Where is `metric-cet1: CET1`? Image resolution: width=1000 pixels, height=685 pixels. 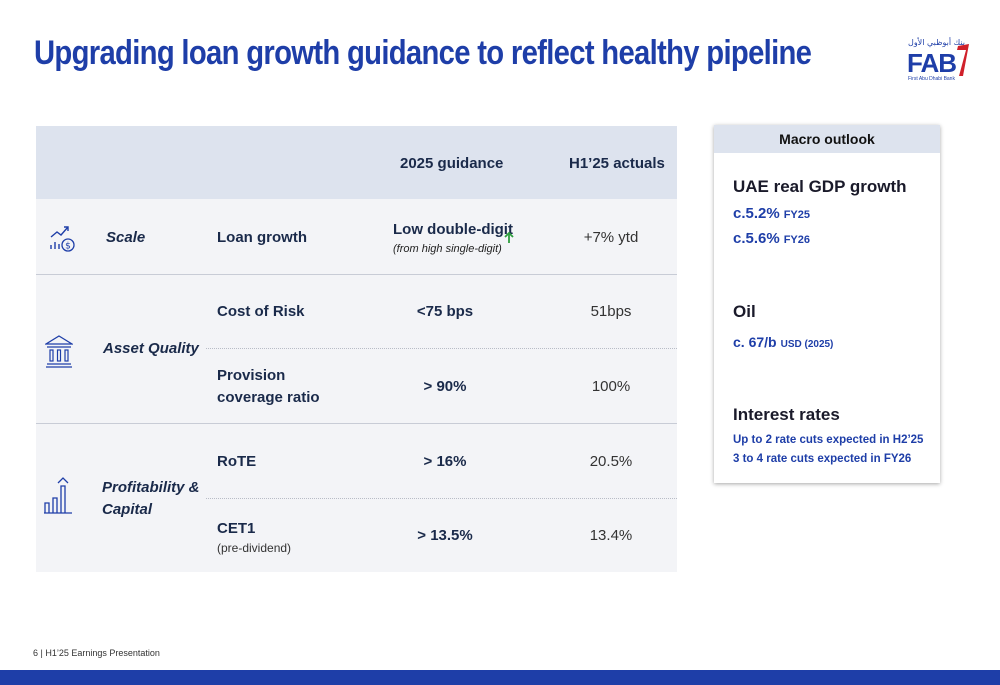
metric-cet1: CET1 is located at coordinates (236, 528).